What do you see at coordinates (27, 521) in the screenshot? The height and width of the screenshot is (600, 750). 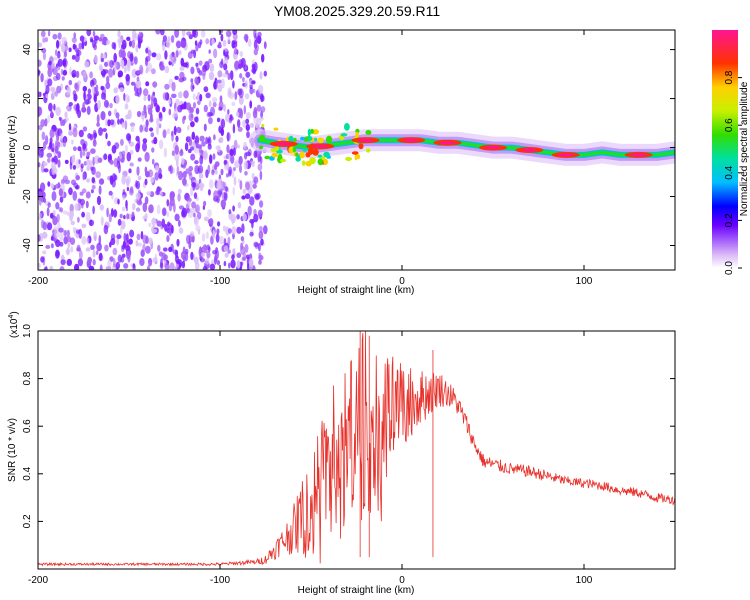 I see `snr-ytick-label: 0.2` at bounding box center [27, 521].